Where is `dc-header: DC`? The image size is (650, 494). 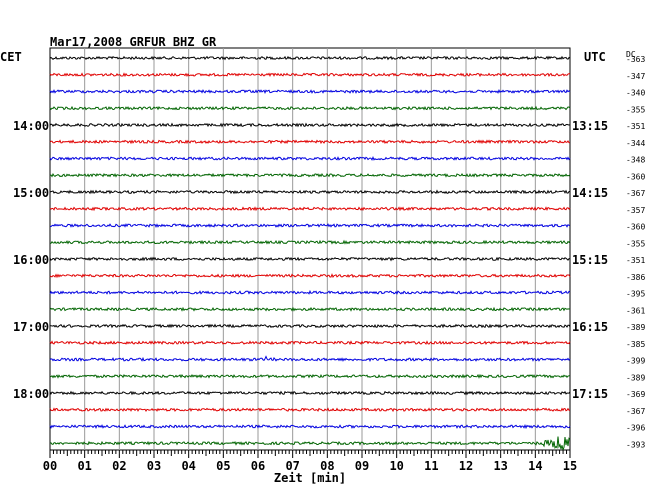
dc-header: DC is located at coordinates (631, 54).